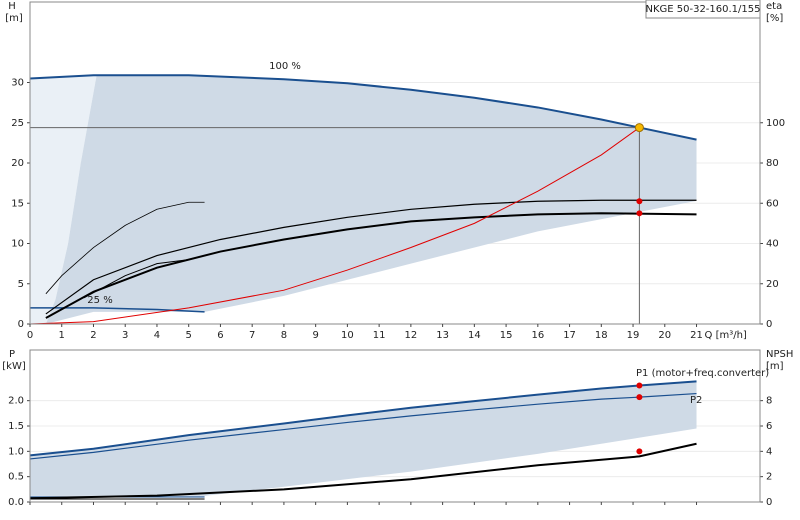 This screenshot has width=800, height=520. Describe the element at coordinates (12, 6) in the screenshot. I see `y-axis-label: H` at that location.